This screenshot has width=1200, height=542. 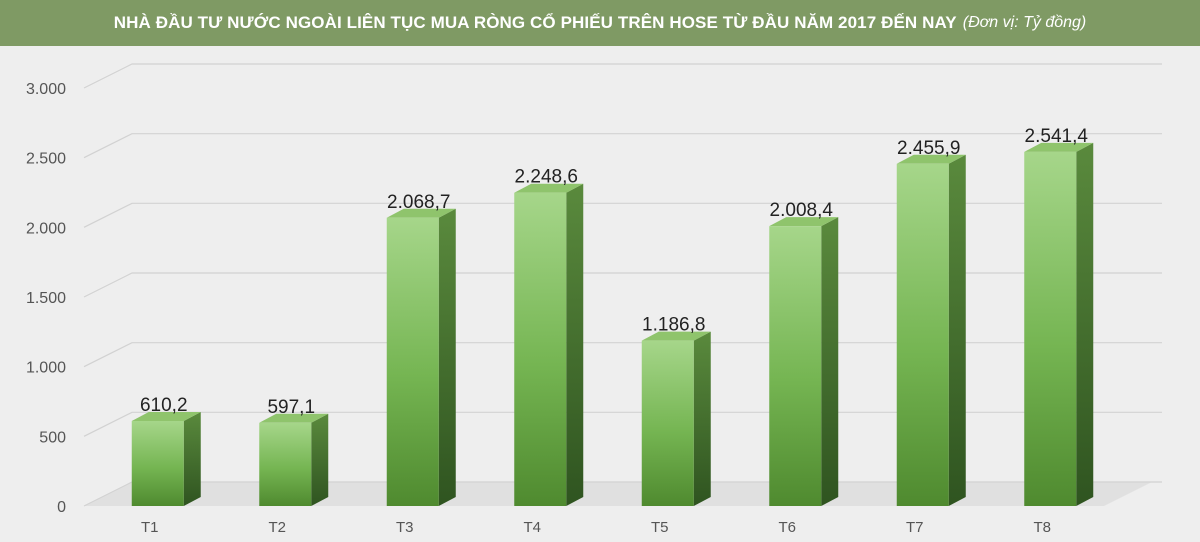 What do you see at coordinates (546, 177) in the screenshot?
I see `bar-value-label: 2.248,6` at bounding box center [546, 177].